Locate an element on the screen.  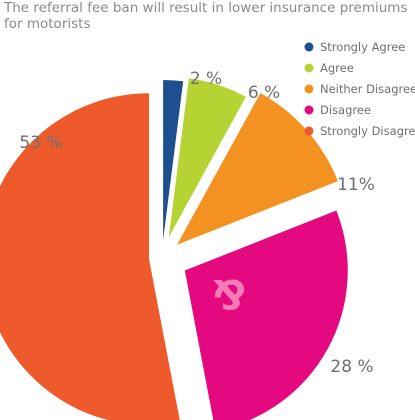
pie-slice-agree is located at coordinates (207, 158).